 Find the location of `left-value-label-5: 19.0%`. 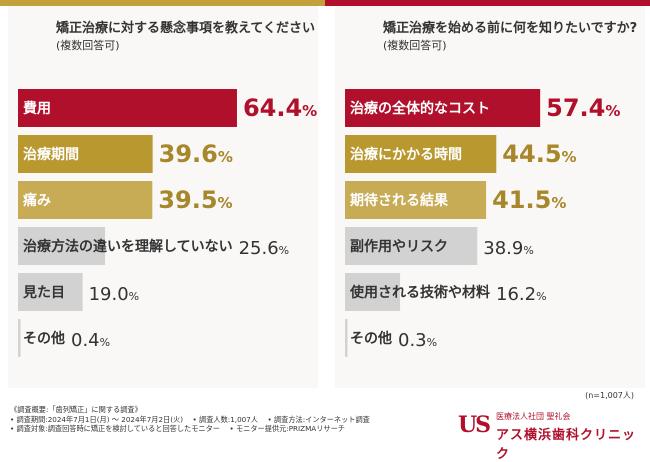

left-value-label-5: 19.0% is located at coordinates (114, 294).